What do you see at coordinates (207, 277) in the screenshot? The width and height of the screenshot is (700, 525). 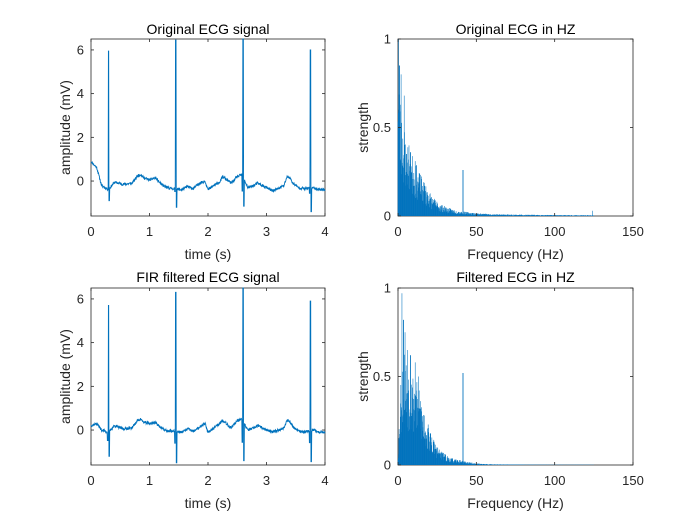 I see `chart-title: FIR filtered ECG signal` at bounding box center [207, 277].